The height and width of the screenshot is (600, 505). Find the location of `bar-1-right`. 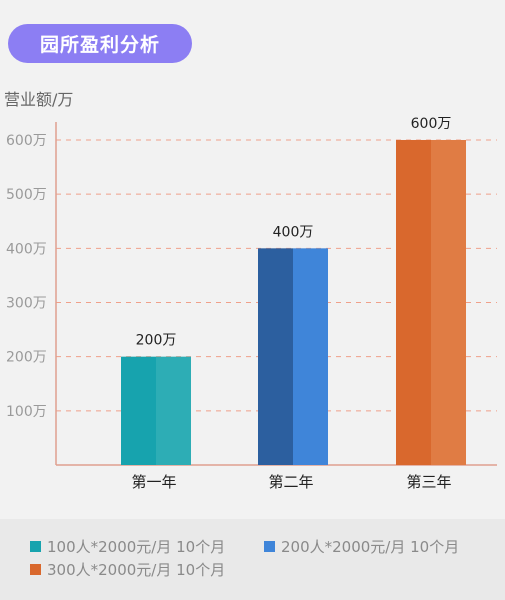

bar-1-right is located at coordinates (173, 410).